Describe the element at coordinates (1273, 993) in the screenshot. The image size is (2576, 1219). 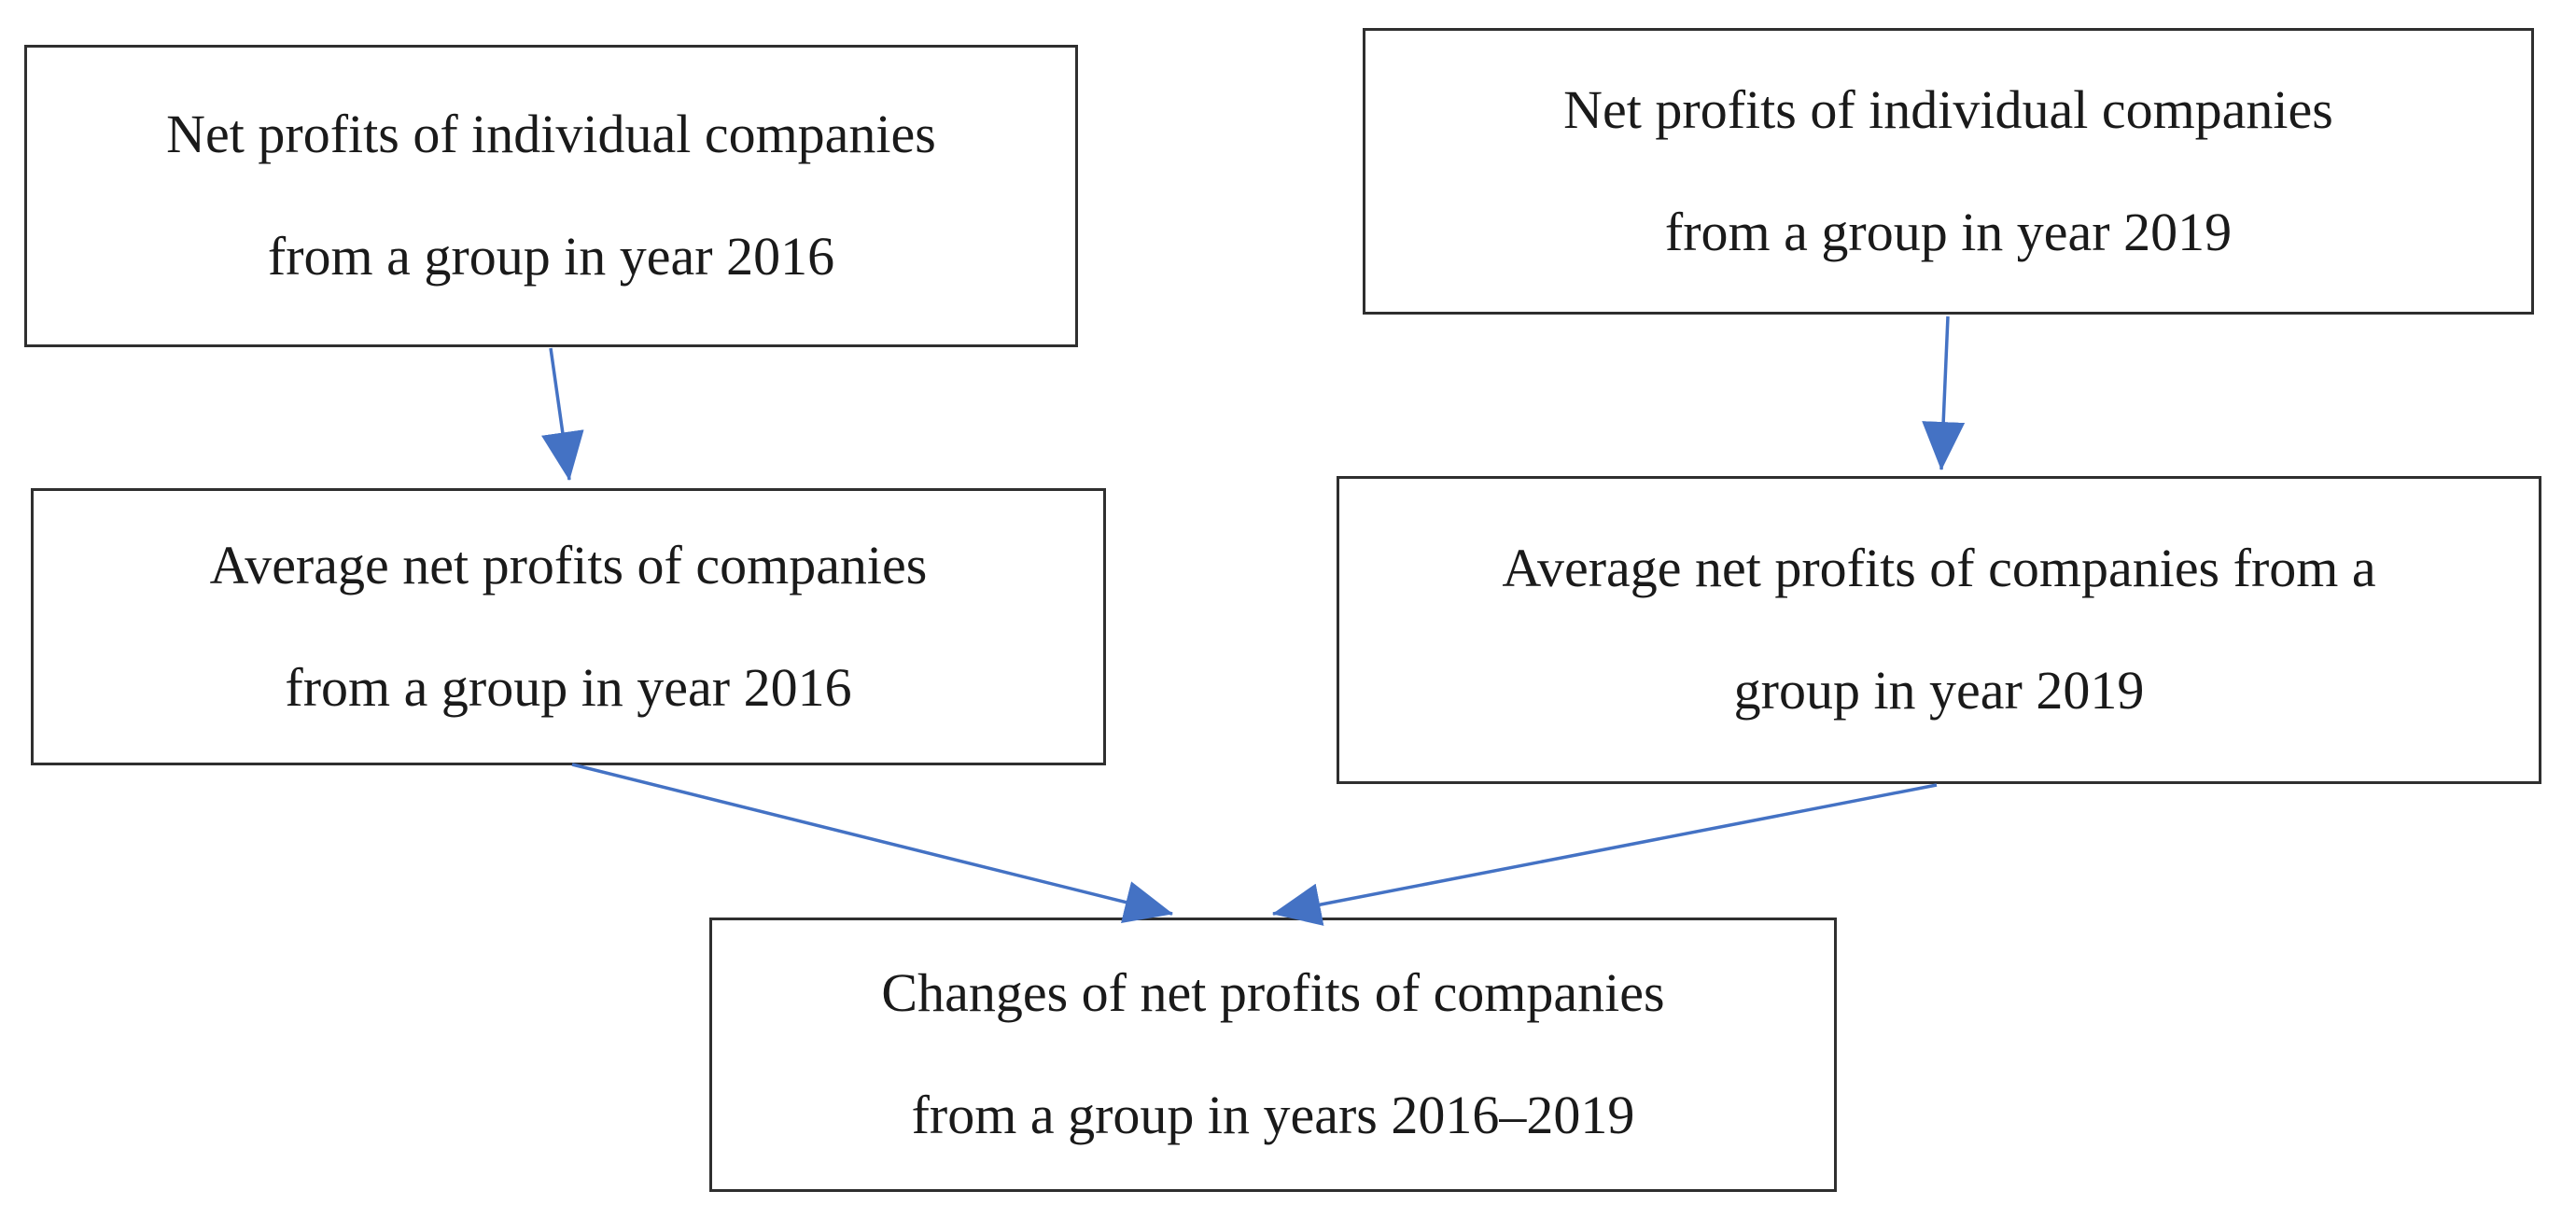
I see `box-text-line: Changes of net profits of companies` at that location.